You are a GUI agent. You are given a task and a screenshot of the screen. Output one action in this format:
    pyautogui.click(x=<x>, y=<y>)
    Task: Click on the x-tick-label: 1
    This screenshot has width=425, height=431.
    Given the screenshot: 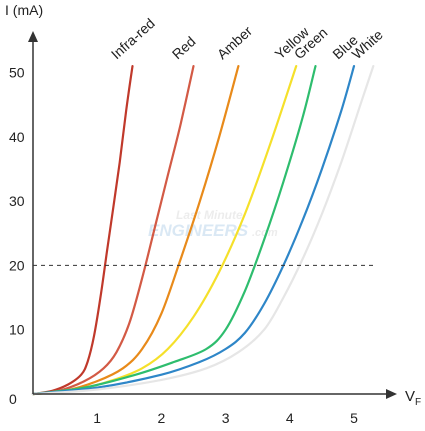 What is the action you would take?
    pyautogui.click(x=97, y=418)
    